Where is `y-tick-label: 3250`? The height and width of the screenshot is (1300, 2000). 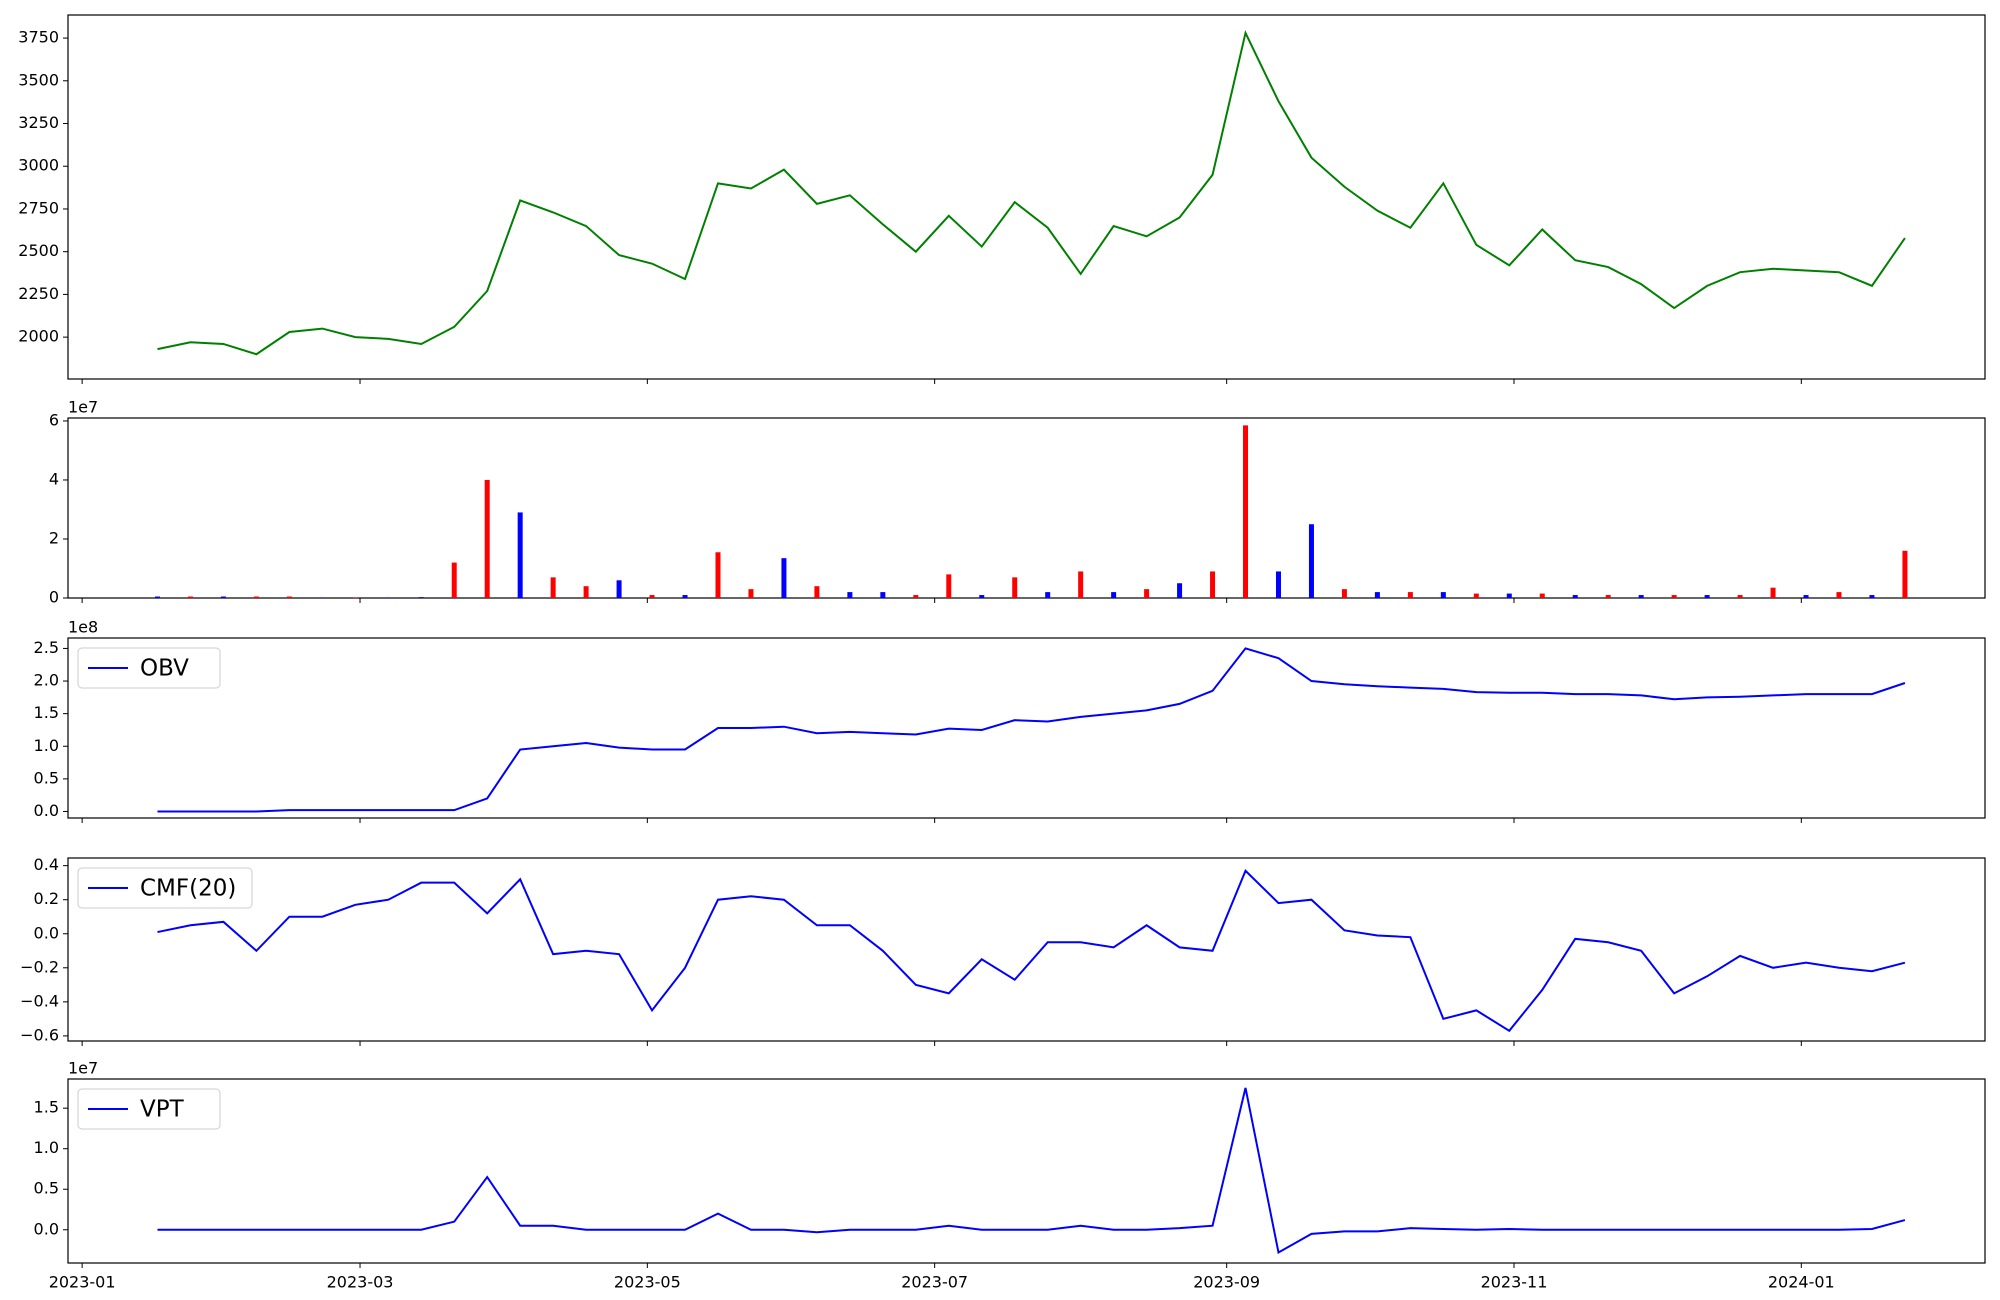
y-tick-label: 3250 is located at coordinates (38, 122).